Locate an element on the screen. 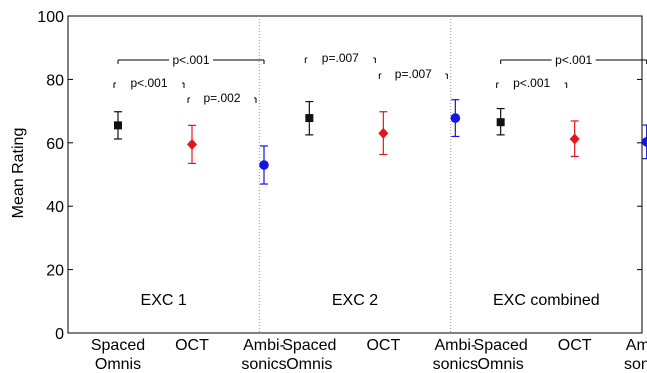 The image size is (647, 373). panel-label: EXC 2 is located at coordinates (355, 300).